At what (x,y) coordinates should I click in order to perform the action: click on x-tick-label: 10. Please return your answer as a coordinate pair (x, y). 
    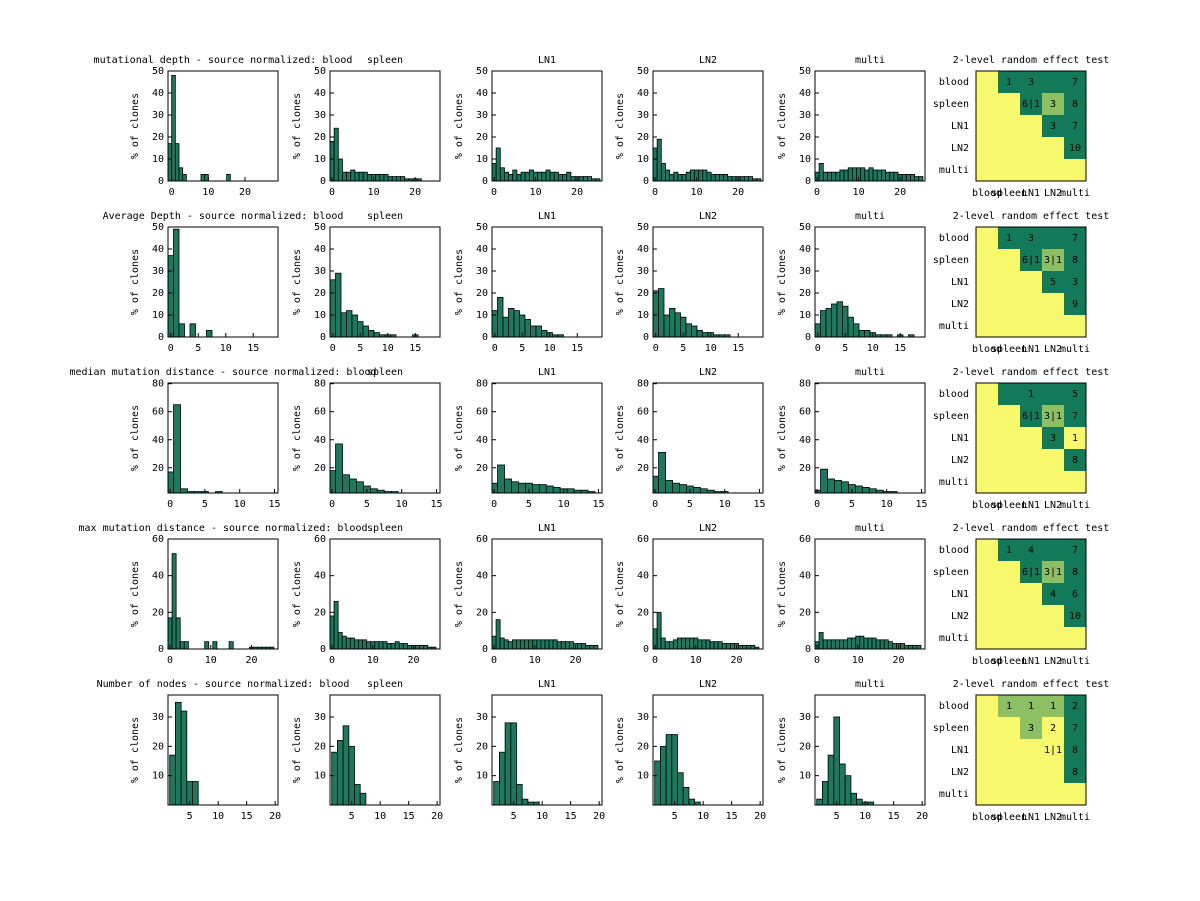
    Looking at the image, I should click on (373, 660).